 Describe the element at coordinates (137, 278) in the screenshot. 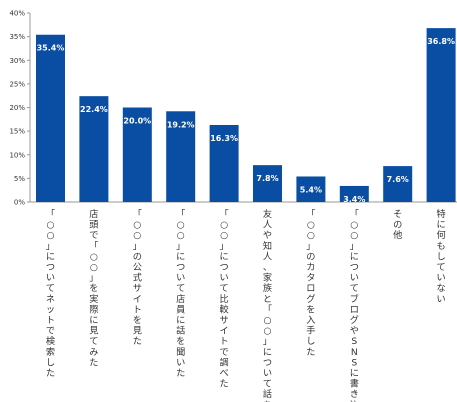

I see `category-label: 「○ ○」の公式サイトを見た` at that location.